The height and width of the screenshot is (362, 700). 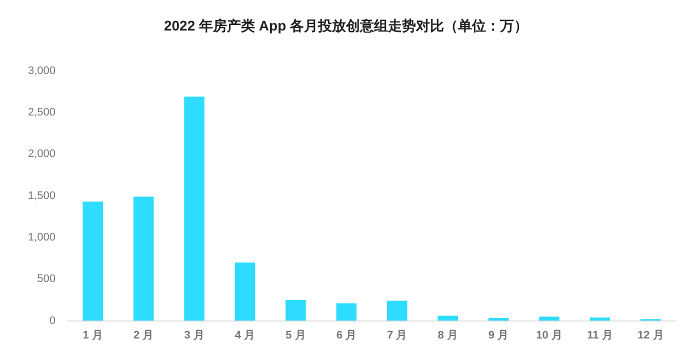 What do you see at coordinates (194, 335) in the screenshot?
I see `x-tick-label: 3 月` at bounding box center [194, 335].